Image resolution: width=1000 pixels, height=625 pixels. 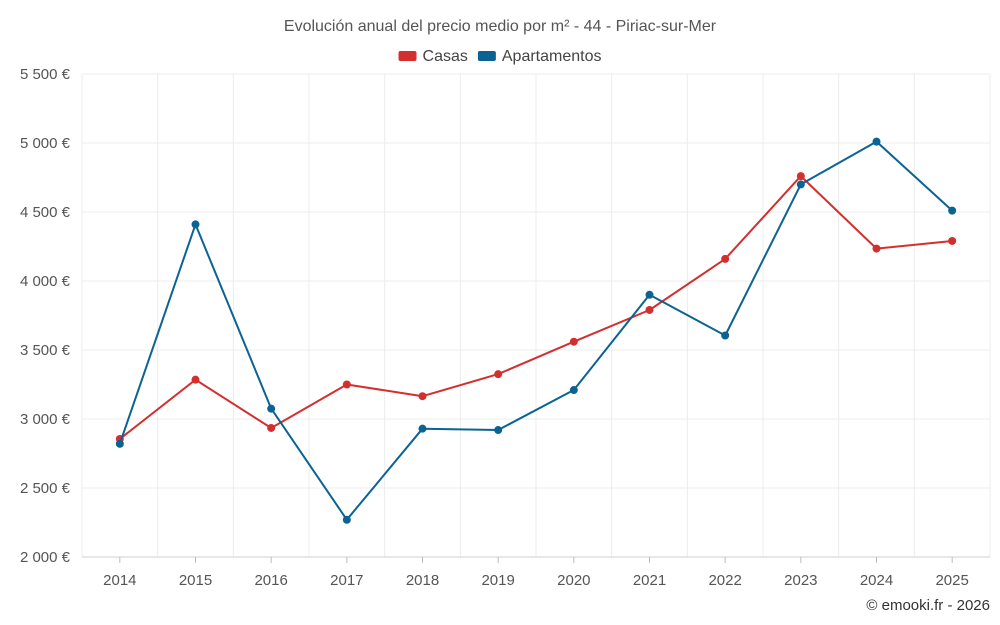 What do you see at coordinates (928, 605) in the screenshot?
I see `credit-text: © emooki.fr - 2026` at bounding box center [928, 605].